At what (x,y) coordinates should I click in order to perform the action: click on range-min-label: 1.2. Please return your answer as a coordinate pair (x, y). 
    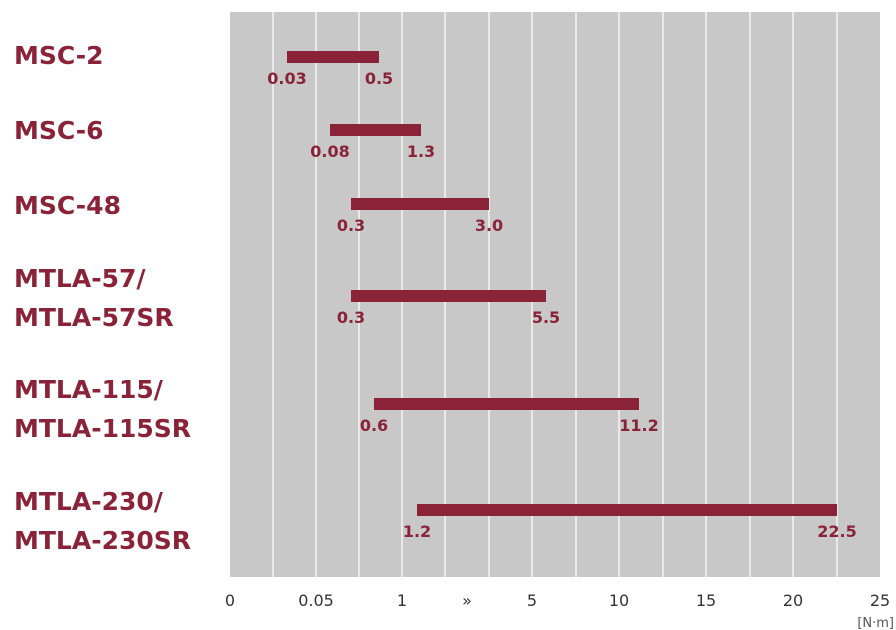
    Looking at the image, I should click on (417, 531).